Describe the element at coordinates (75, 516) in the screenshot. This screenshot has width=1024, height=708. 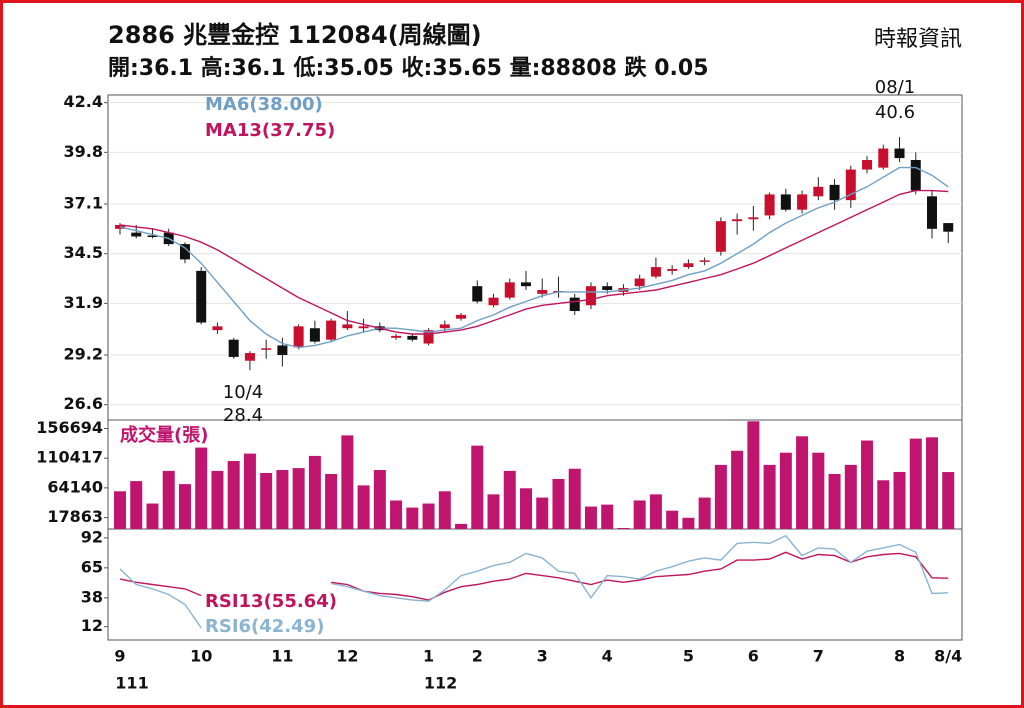
I see `y-tick-label: 17863` at that location.